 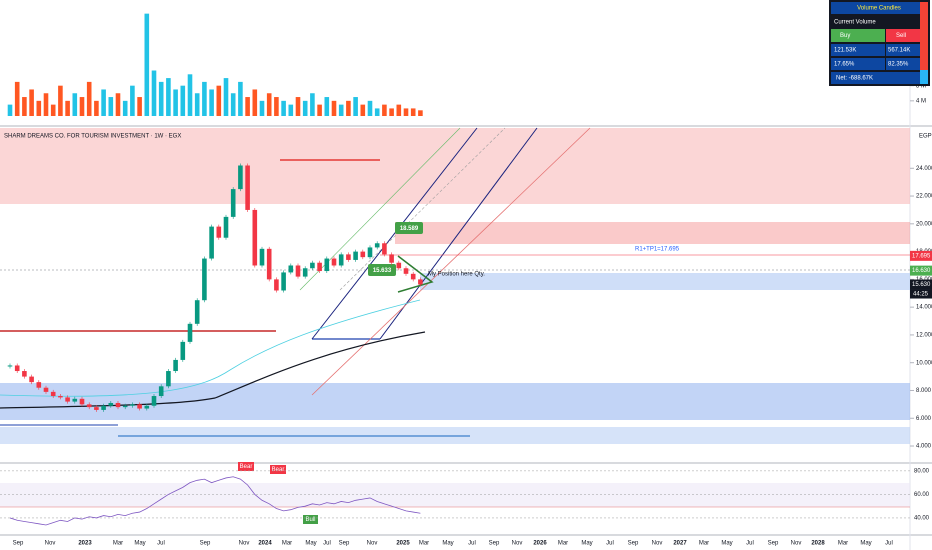 I want to click on table-strip, so click(x=924, y=77).